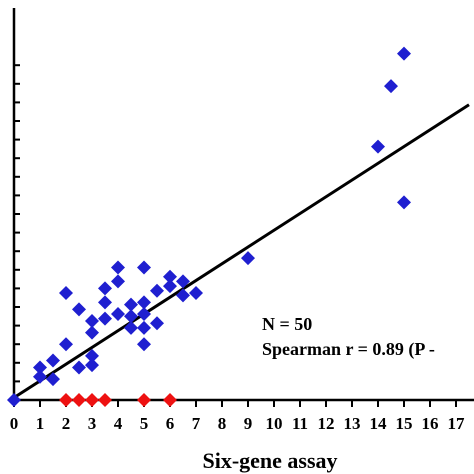 Image resolution: width=474 pixels, height=474 pixels. Describe the element at coordinates (300, 423) in the screenshot. I see `x-tick-label-11: 11` at that location.